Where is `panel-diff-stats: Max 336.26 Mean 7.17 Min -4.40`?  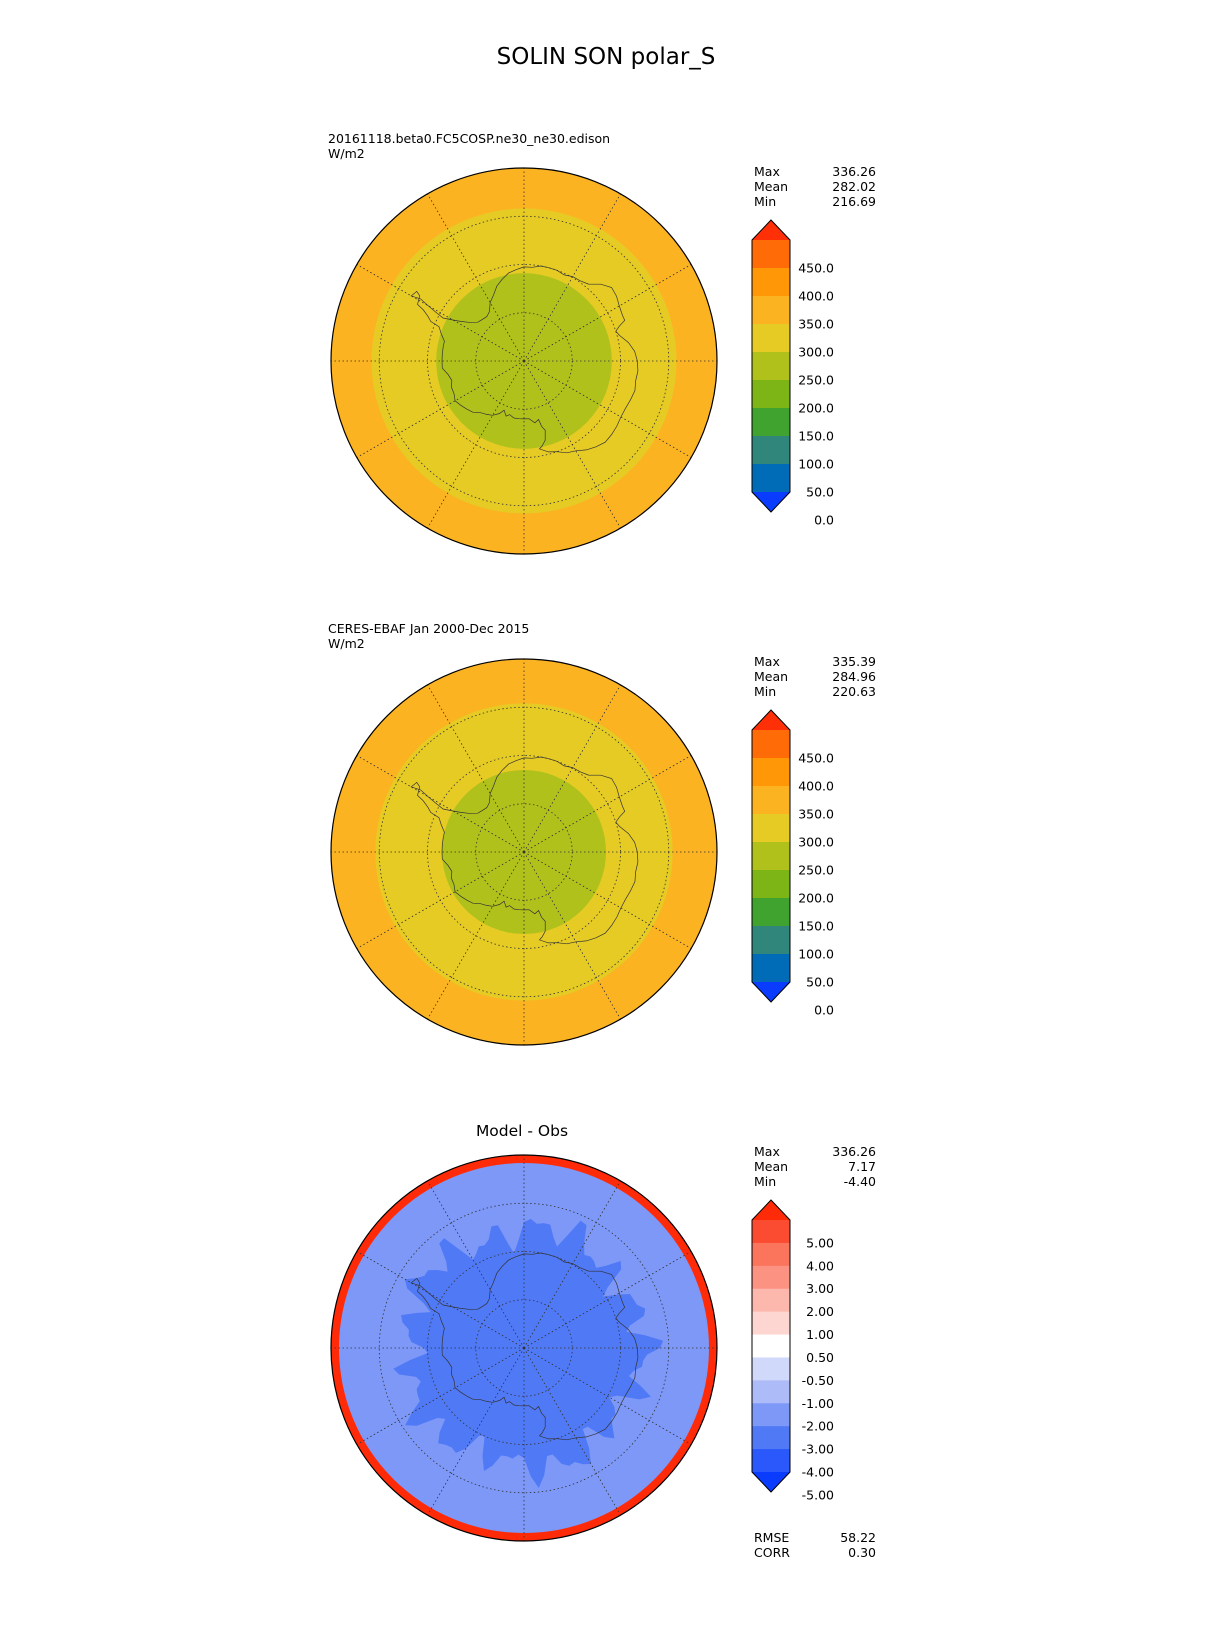
panel-diff-stats: Max 336.26 Mean 7.17 Min -4.40 is located at coordinates (815, 1166).